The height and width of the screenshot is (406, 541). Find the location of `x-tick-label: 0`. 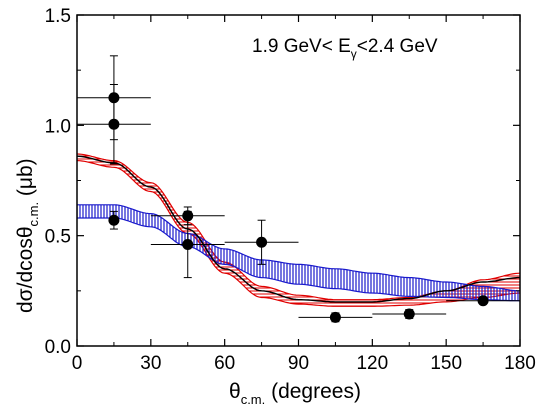

x-tick-label: 0 is located at coordinates (77, 363).